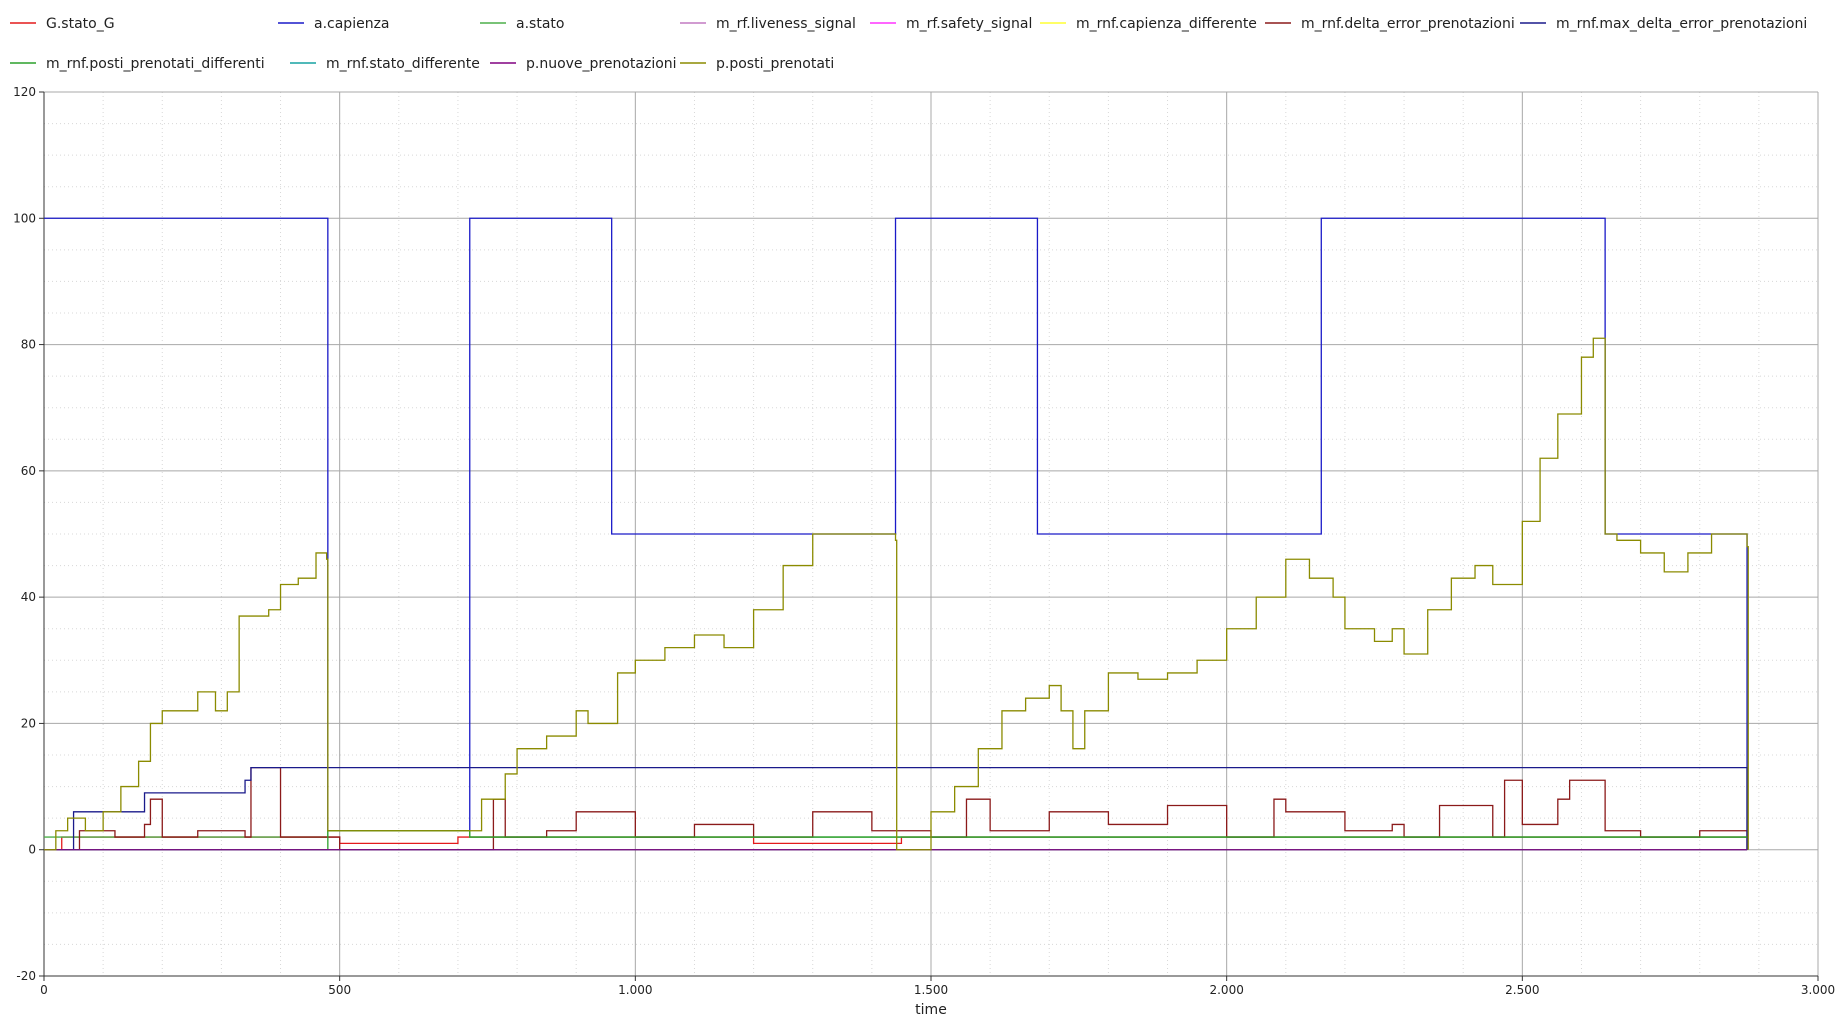 Image resolution: width=1842 pixels, height=1024 pixels. What do you see at coordinates (24, 218) in the screenshot?
I see `y-tick-label: 100` at bounding box center [24, 218].